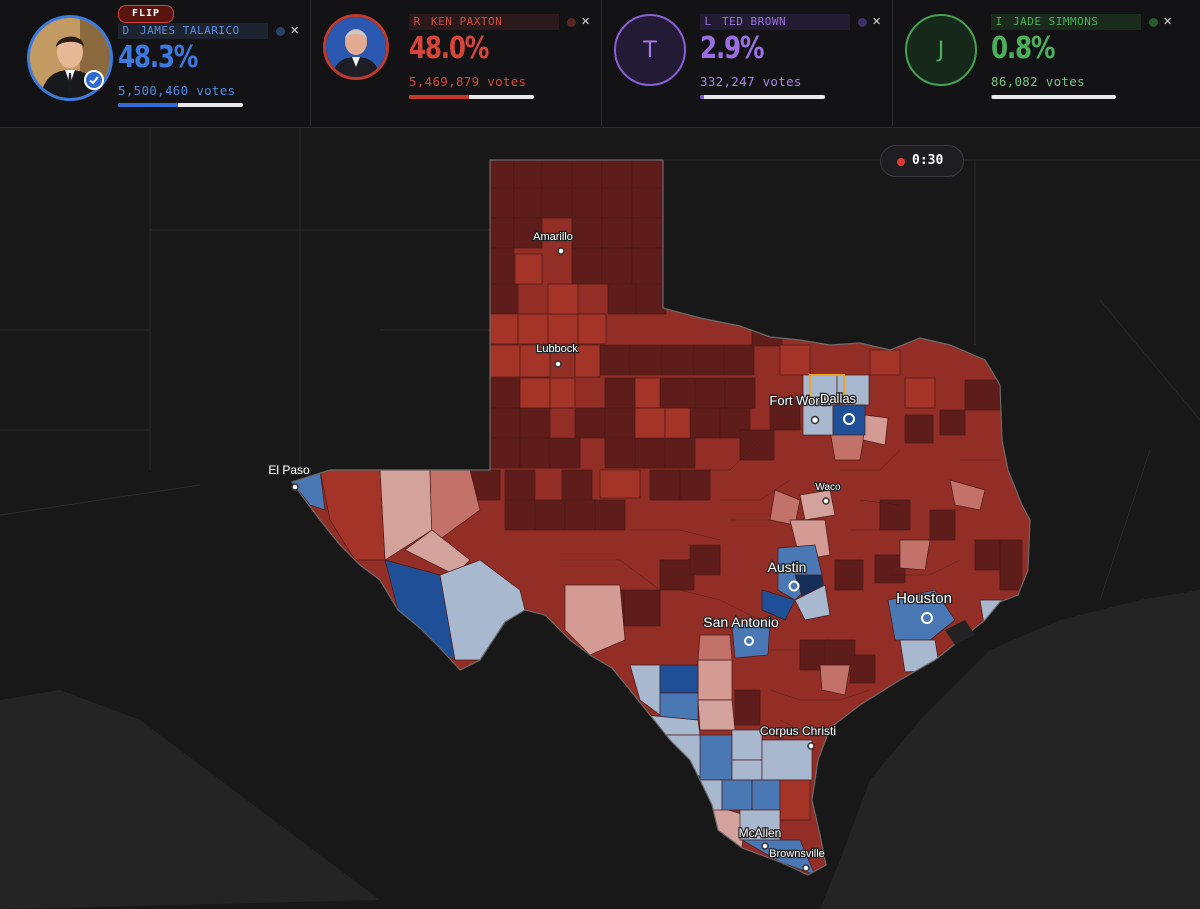  I want to click on city-dot-amarillo, so click(561, 251).